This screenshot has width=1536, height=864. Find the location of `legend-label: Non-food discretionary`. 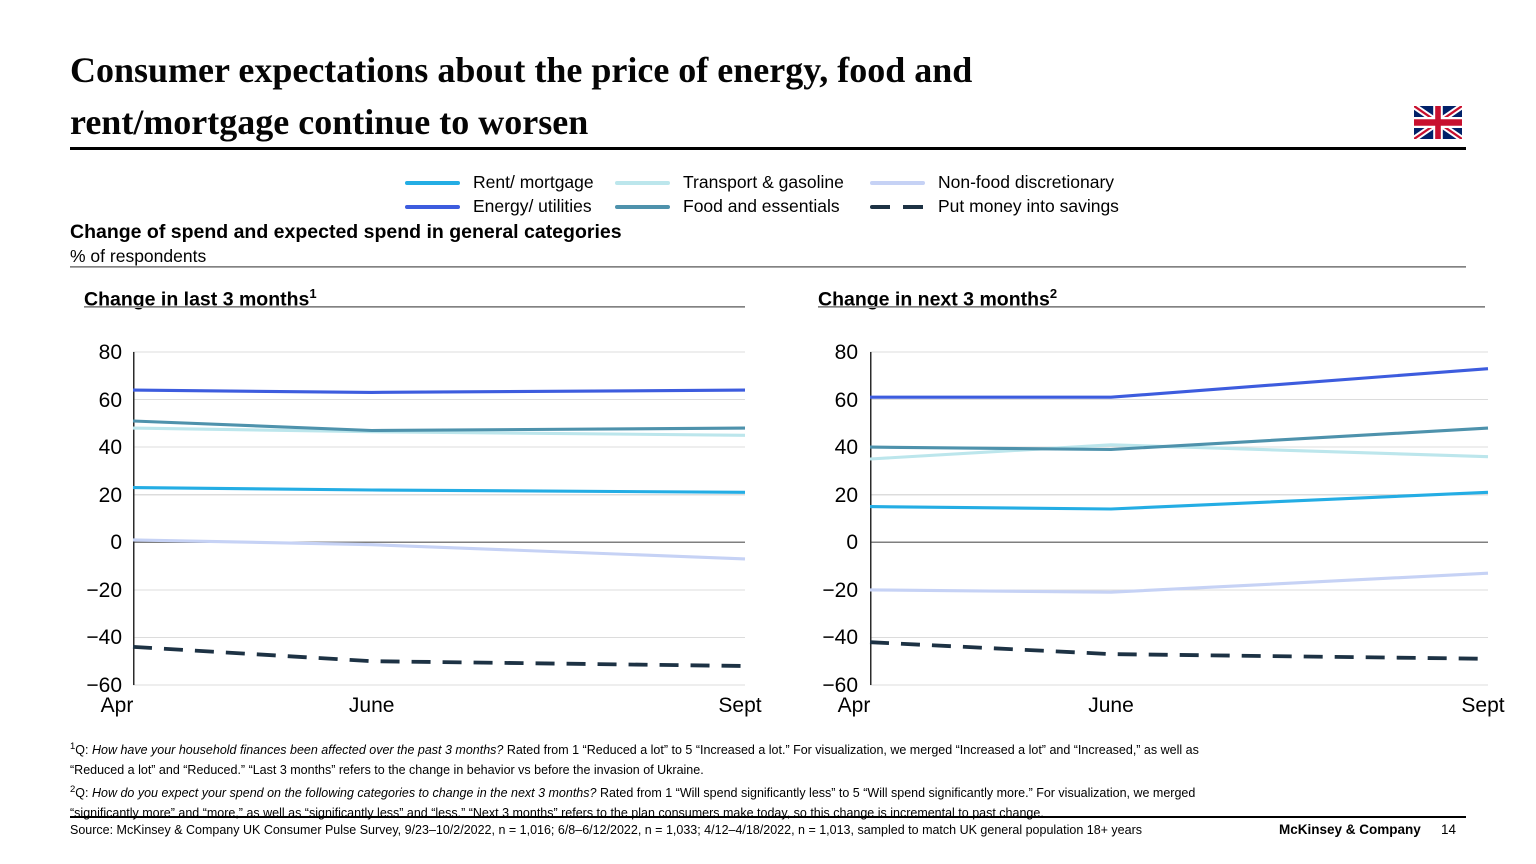

legend-label: Non-food discretionary is located at coordinates (1026, 182).